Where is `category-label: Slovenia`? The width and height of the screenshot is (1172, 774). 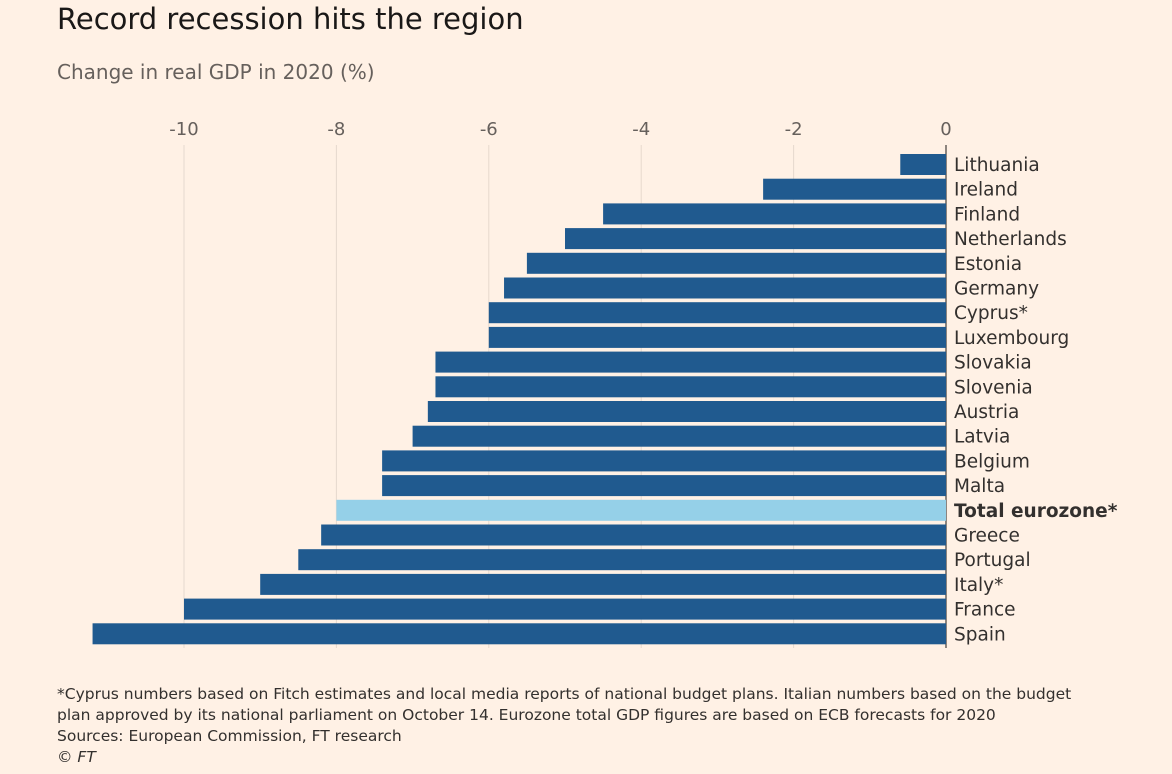
category-label: Slovenia is located at coordinates (993, 387).